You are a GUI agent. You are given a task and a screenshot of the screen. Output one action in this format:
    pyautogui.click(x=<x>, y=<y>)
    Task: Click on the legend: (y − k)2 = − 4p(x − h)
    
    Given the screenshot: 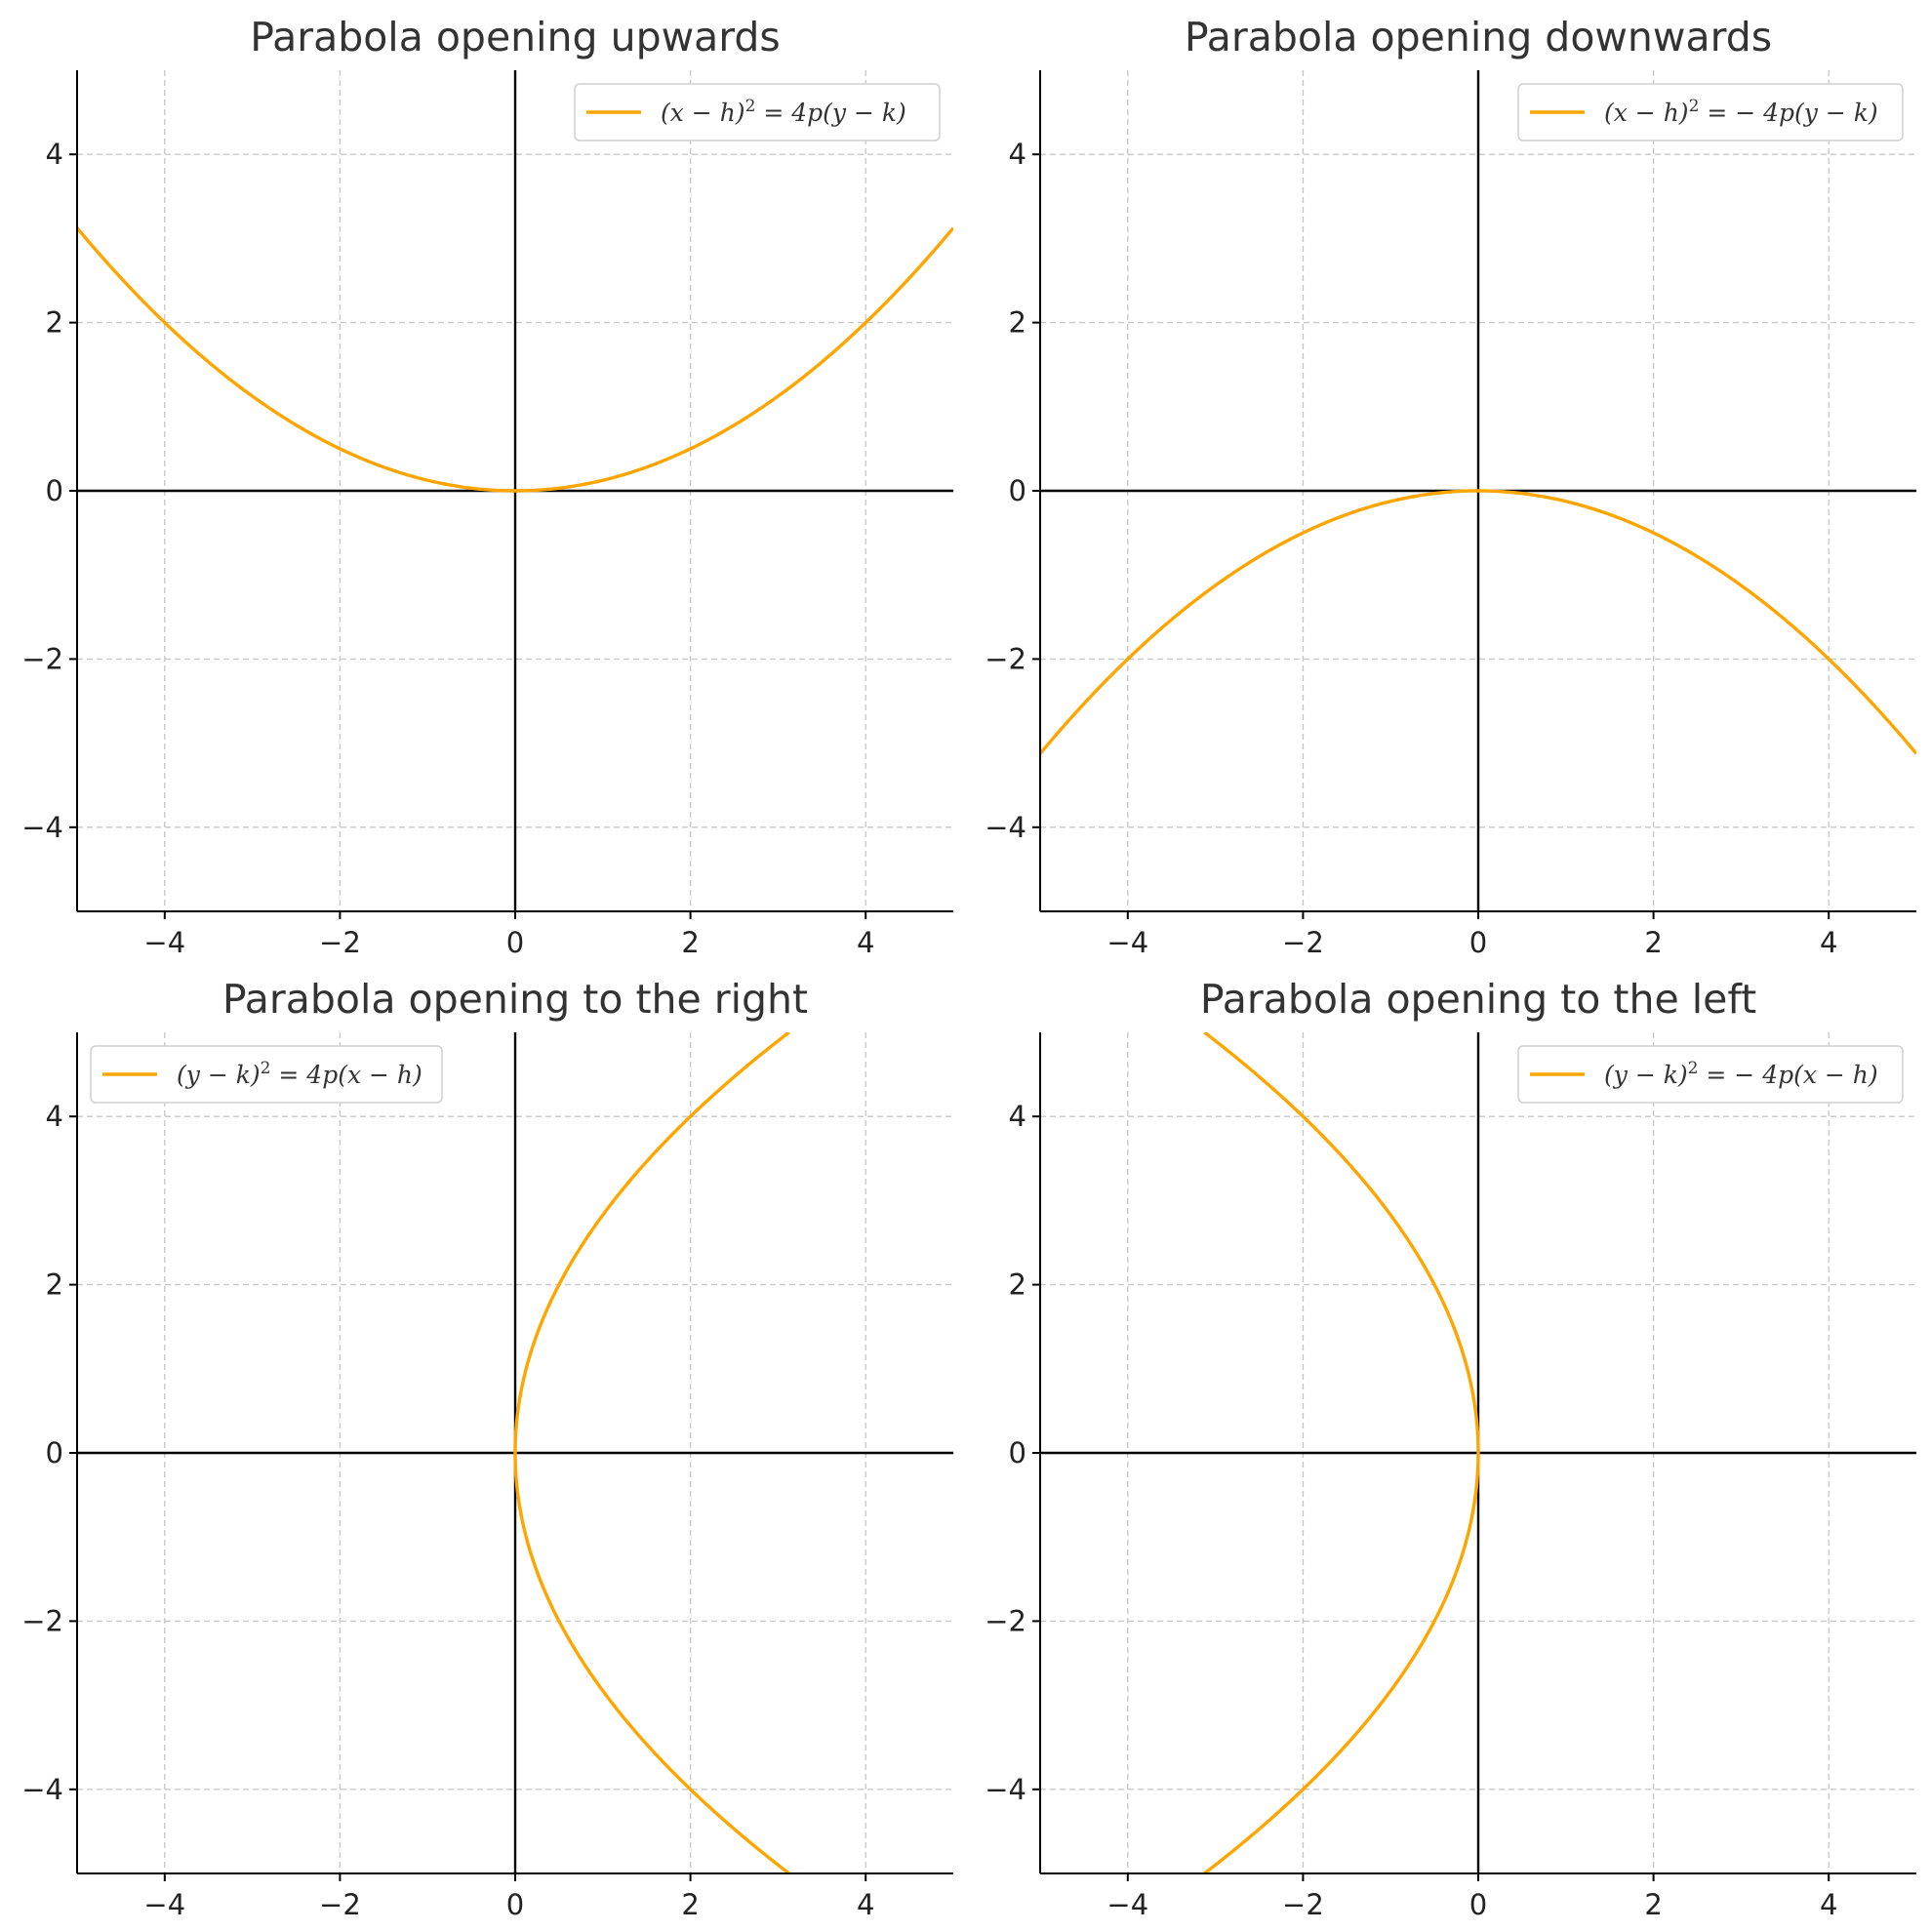 What is the action you would take?
    pyautogui.click(x=1710, y=1074)
    